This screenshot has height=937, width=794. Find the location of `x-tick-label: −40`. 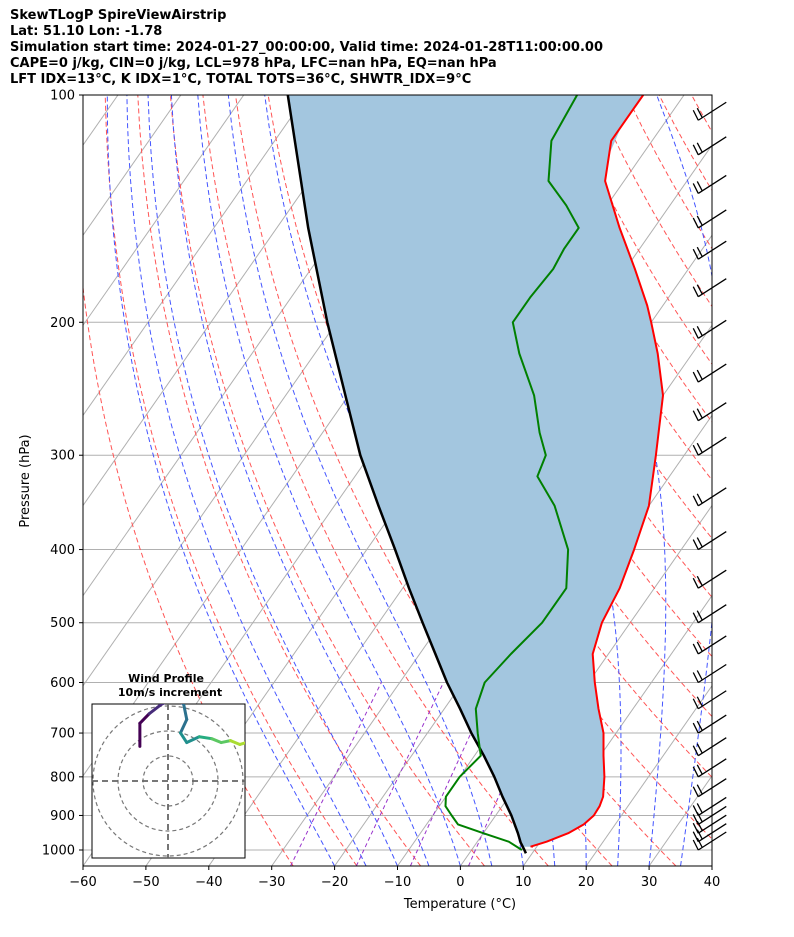

x-tick-label: −40 is located at coordinates (208, 882).